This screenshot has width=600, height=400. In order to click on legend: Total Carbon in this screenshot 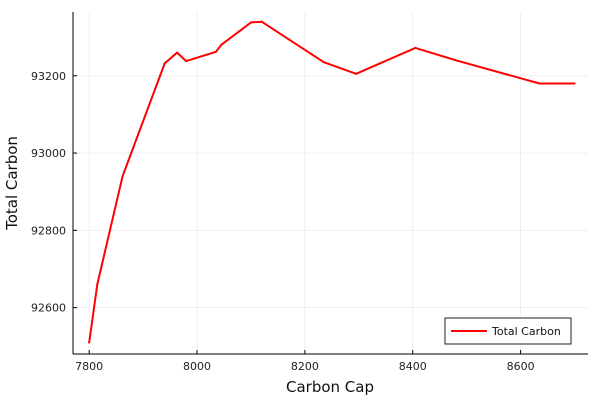, I will do `click(508, 331)`.